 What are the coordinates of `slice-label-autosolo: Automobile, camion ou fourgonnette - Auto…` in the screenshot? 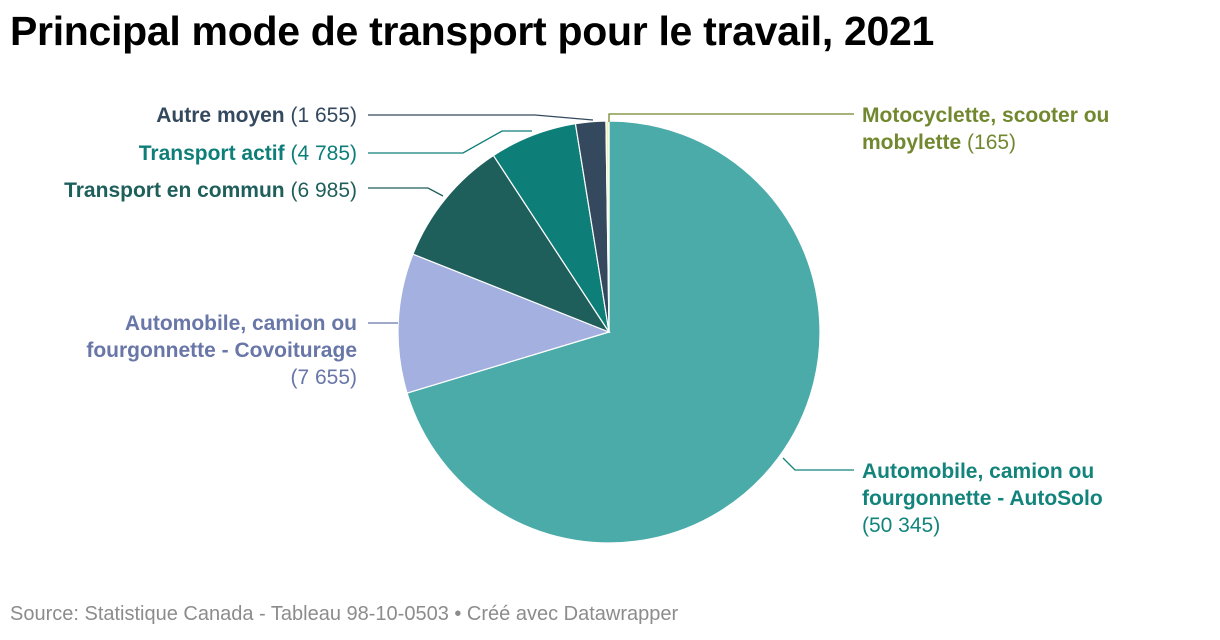 It's located at (982, 498).